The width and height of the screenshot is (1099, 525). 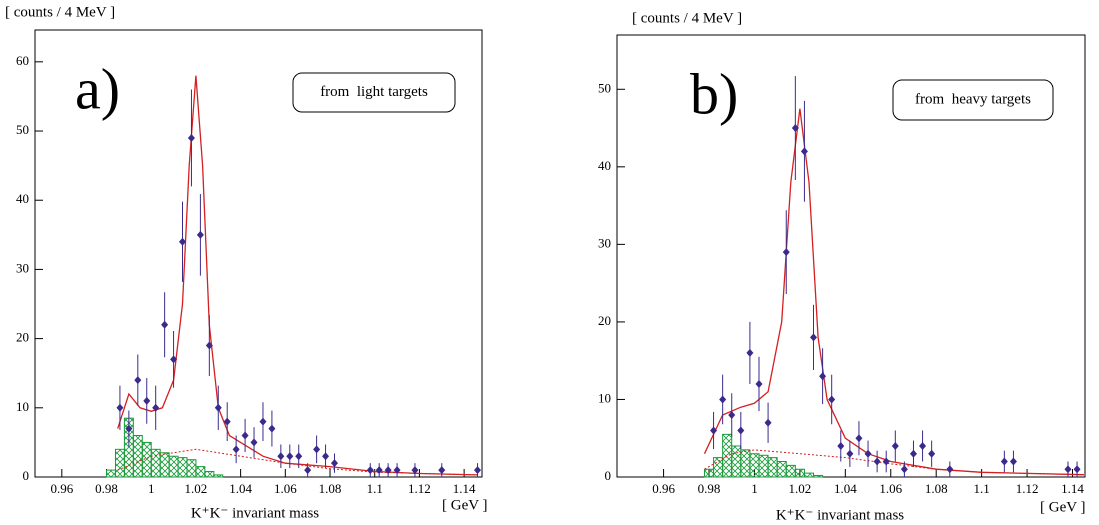 What do you see at coordinates (754, 488) in the screenshot?
I see `x-tick-label: 1` at bounding box center [754, 488].